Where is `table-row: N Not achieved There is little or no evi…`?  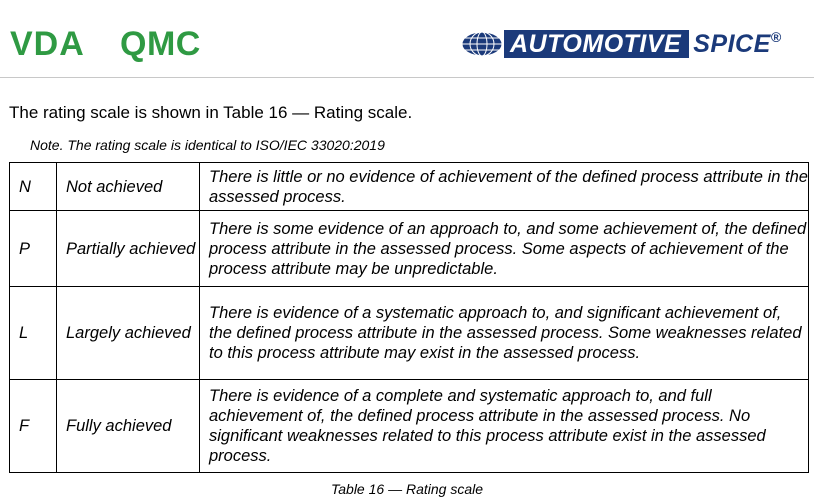 table-row: N Not achieved There is little or no evi… is located at coordinates (409, 186).